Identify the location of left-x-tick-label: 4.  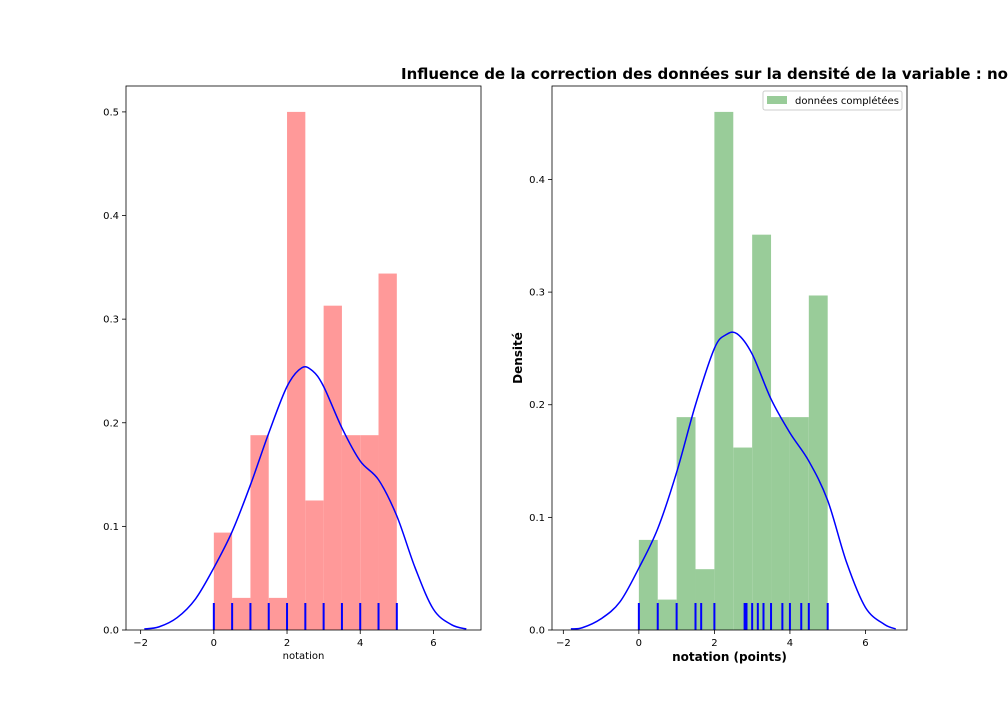
(360, 643).